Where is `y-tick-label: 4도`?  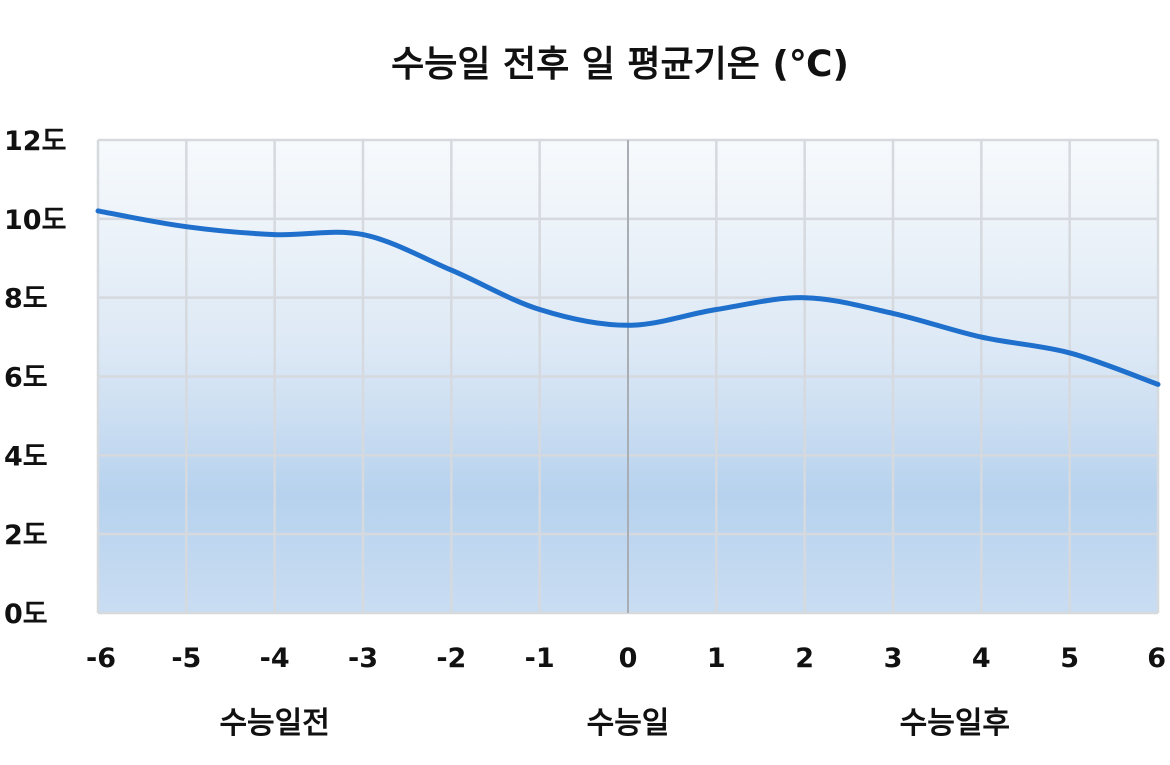
y-tick-label: 4도 is located at coordinates (26, 456).